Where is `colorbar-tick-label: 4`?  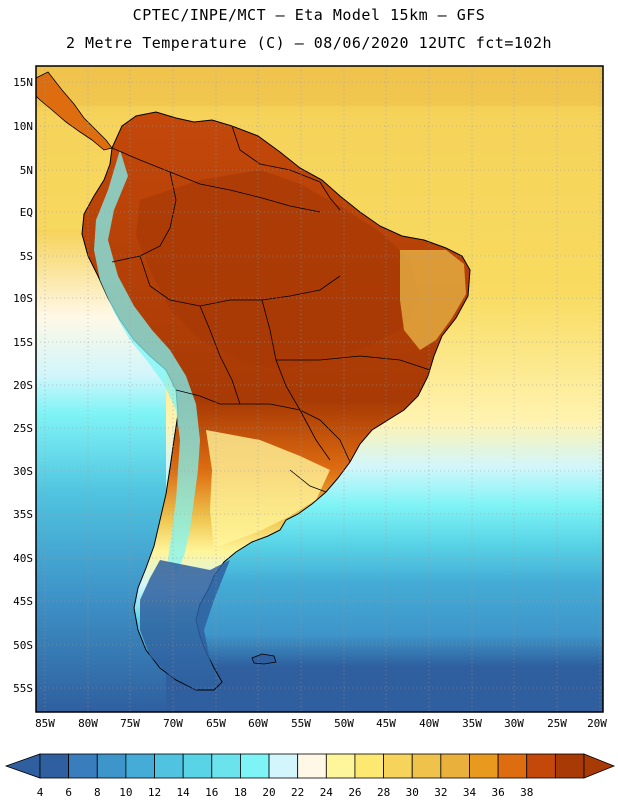
colorbar-tick-label: 4 is located at coordinates (40, 792).